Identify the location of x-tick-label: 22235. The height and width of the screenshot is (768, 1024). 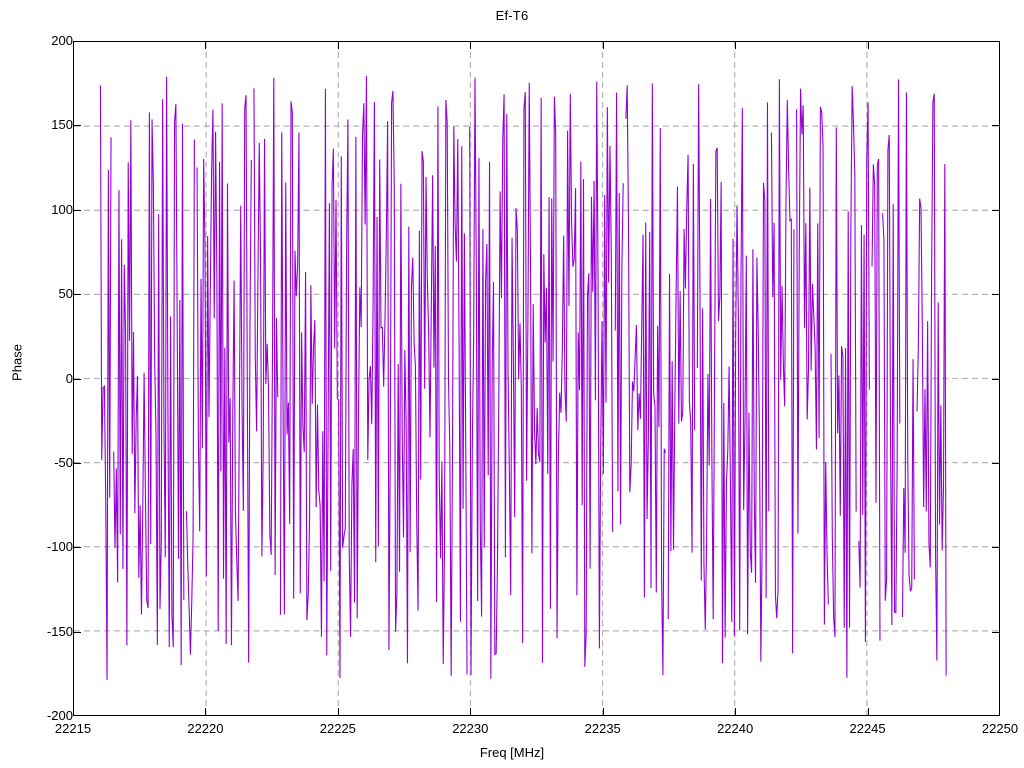
(602, 728).